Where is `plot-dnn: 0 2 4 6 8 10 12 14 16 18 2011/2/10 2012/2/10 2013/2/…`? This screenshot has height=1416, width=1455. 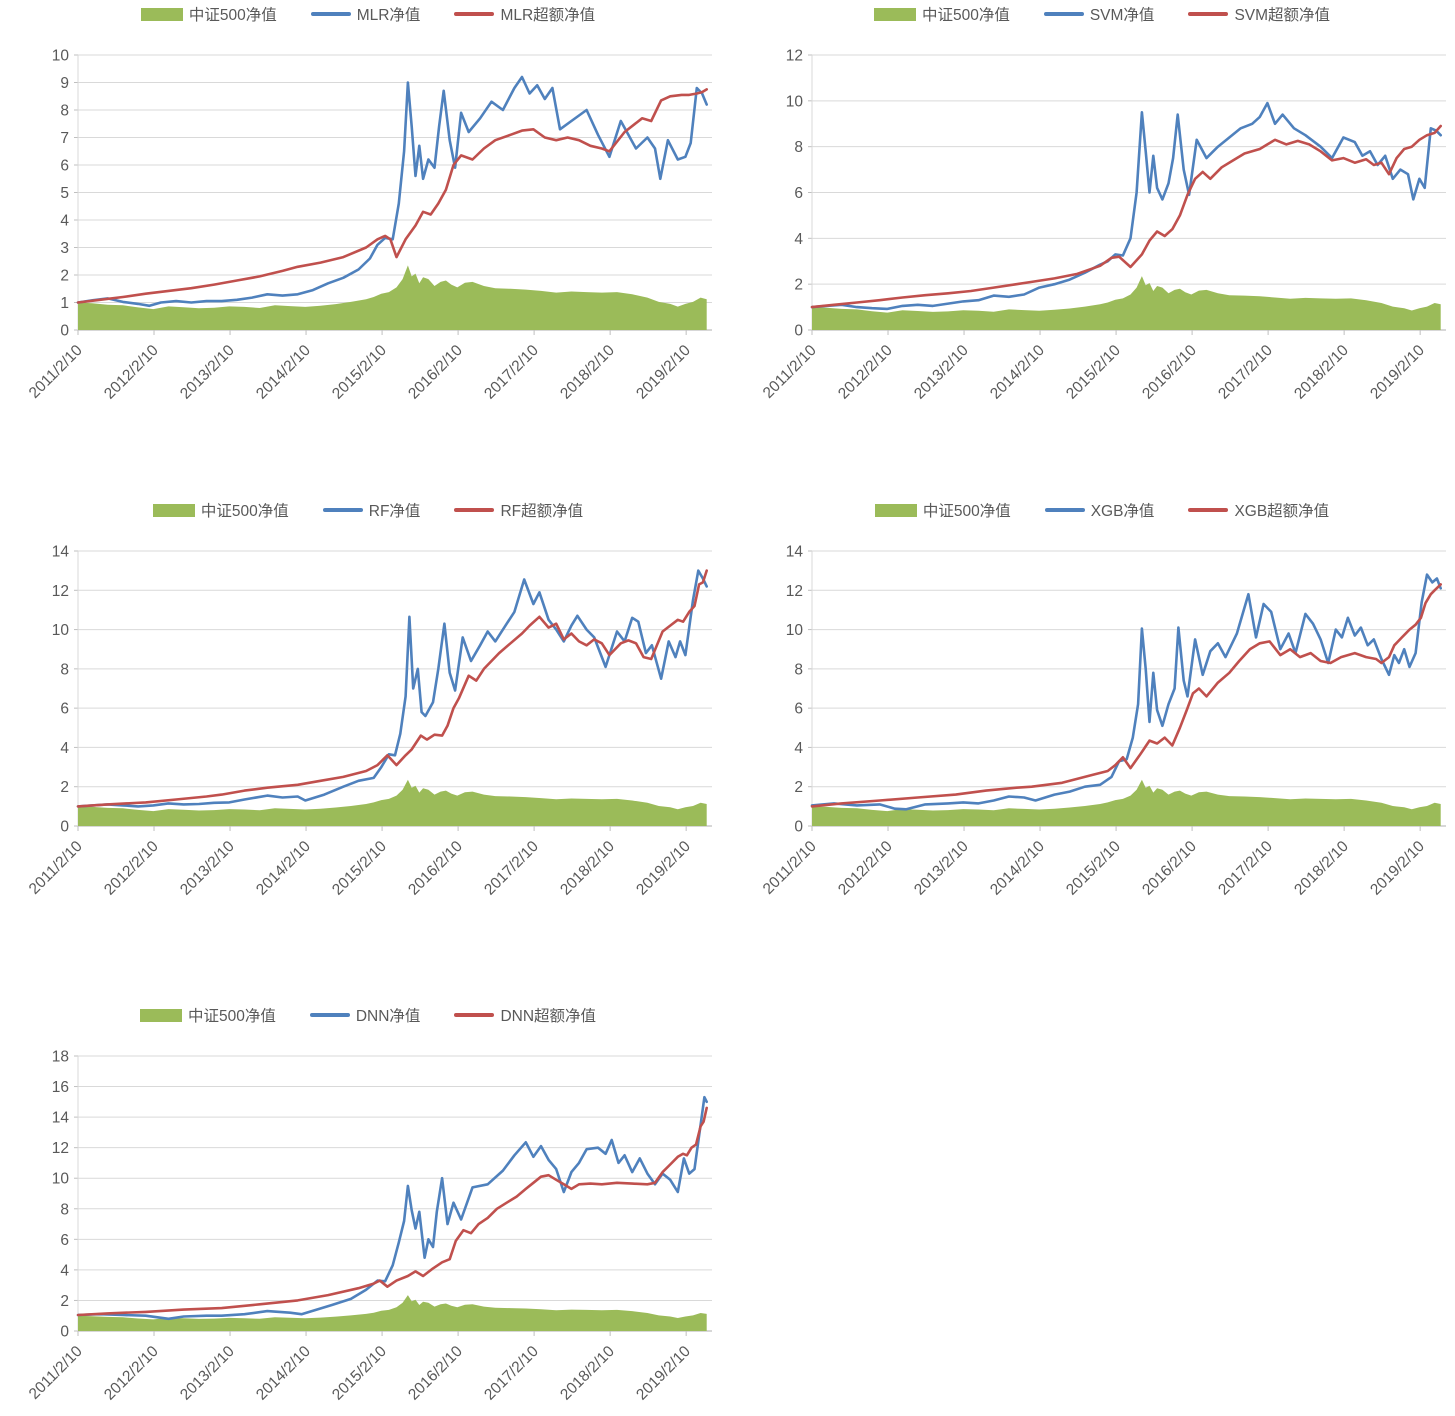
plot-dnn: 0 2 4 6 8 10 12 14 16 18 2011/2/10 2012/2/10 2013/2/… is located at coordinates (369, 1226).